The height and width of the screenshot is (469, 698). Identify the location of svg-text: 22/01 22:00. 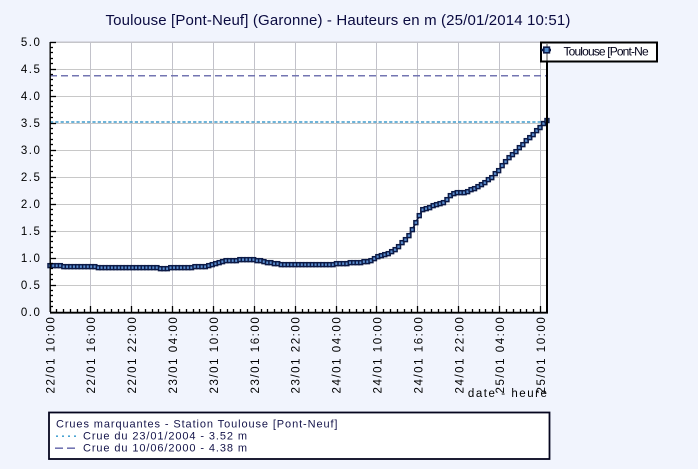
(133, 355).